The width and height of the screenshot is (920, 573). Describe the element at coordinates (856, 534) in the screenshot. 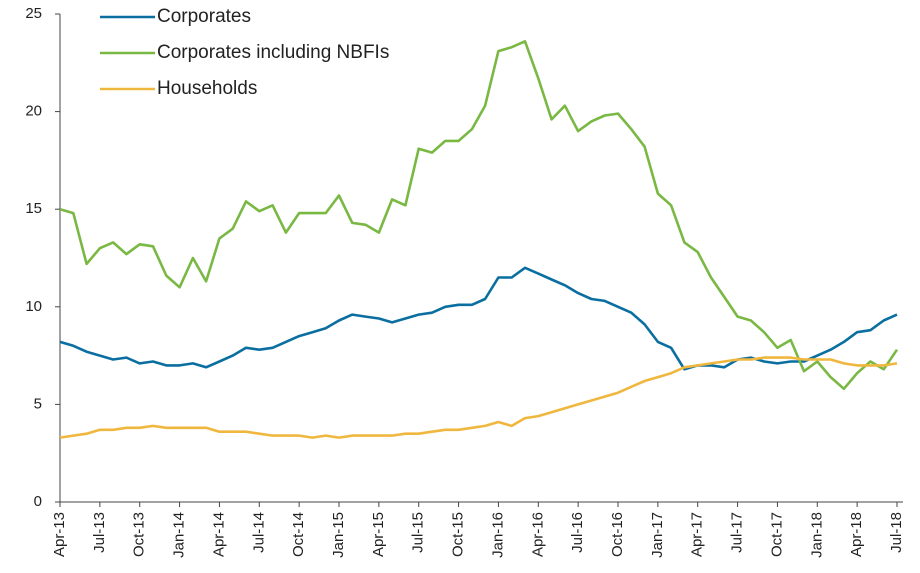

I see `x-tick-label: Apr-18` at that location.